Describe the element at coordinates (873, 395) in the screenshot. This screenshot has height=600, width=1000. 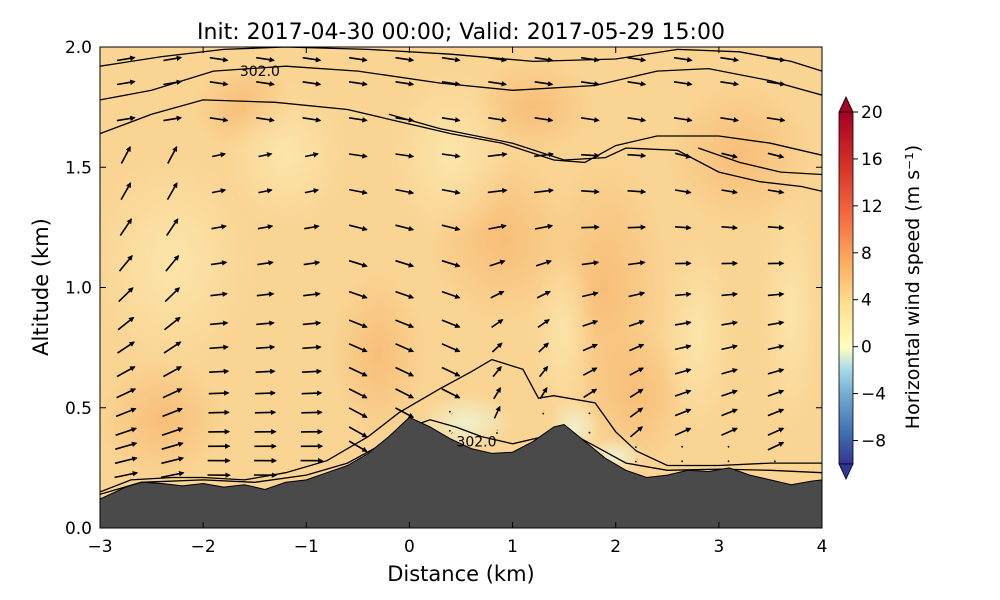
I see `colorbar-tick-label: −4` at that location.